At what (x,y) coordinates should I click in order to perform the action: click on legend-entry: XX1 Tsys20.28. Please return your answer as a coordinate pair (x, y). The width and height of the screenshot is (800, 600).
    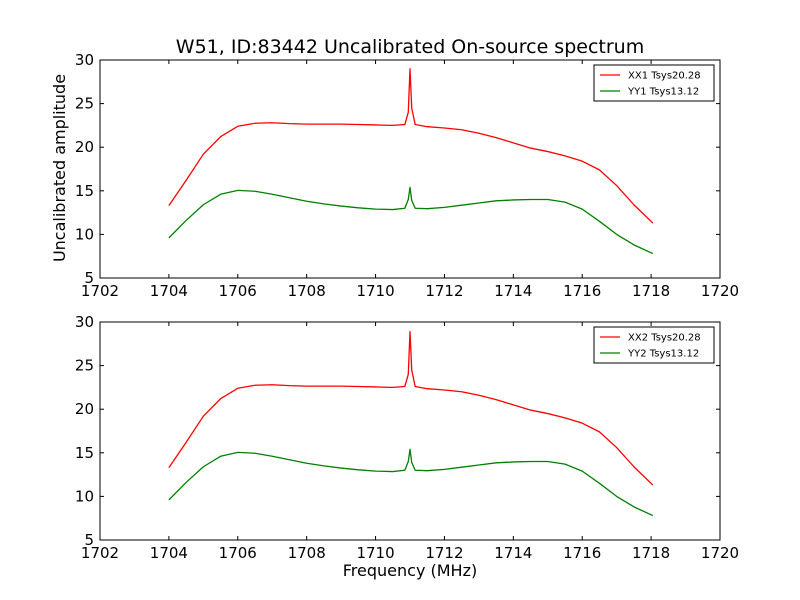
    Looking at the image, I should click on (664, 76).